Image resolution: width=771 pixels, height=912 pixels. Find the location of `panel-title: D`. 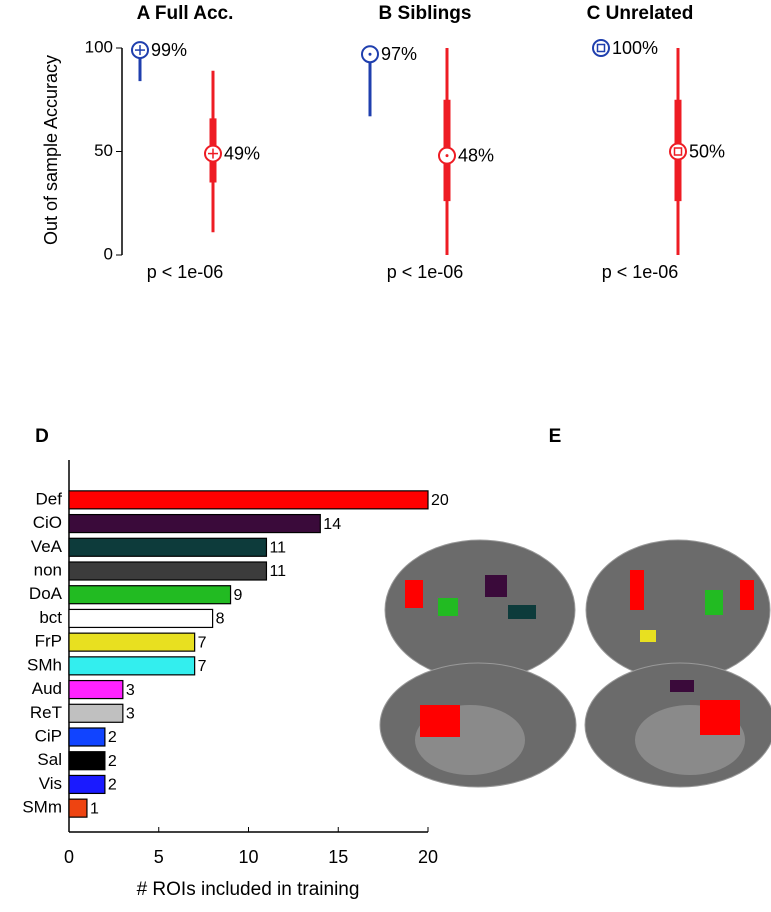

panel-title: D is located at coordinates (42, 436).